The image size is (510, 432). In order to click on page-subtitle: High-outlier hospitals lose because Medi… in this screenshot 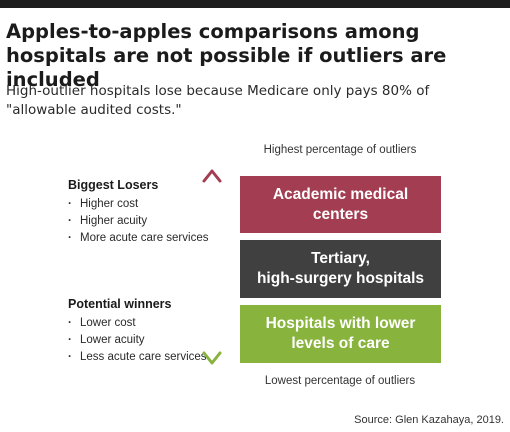, I will do `click(218, 100)`.